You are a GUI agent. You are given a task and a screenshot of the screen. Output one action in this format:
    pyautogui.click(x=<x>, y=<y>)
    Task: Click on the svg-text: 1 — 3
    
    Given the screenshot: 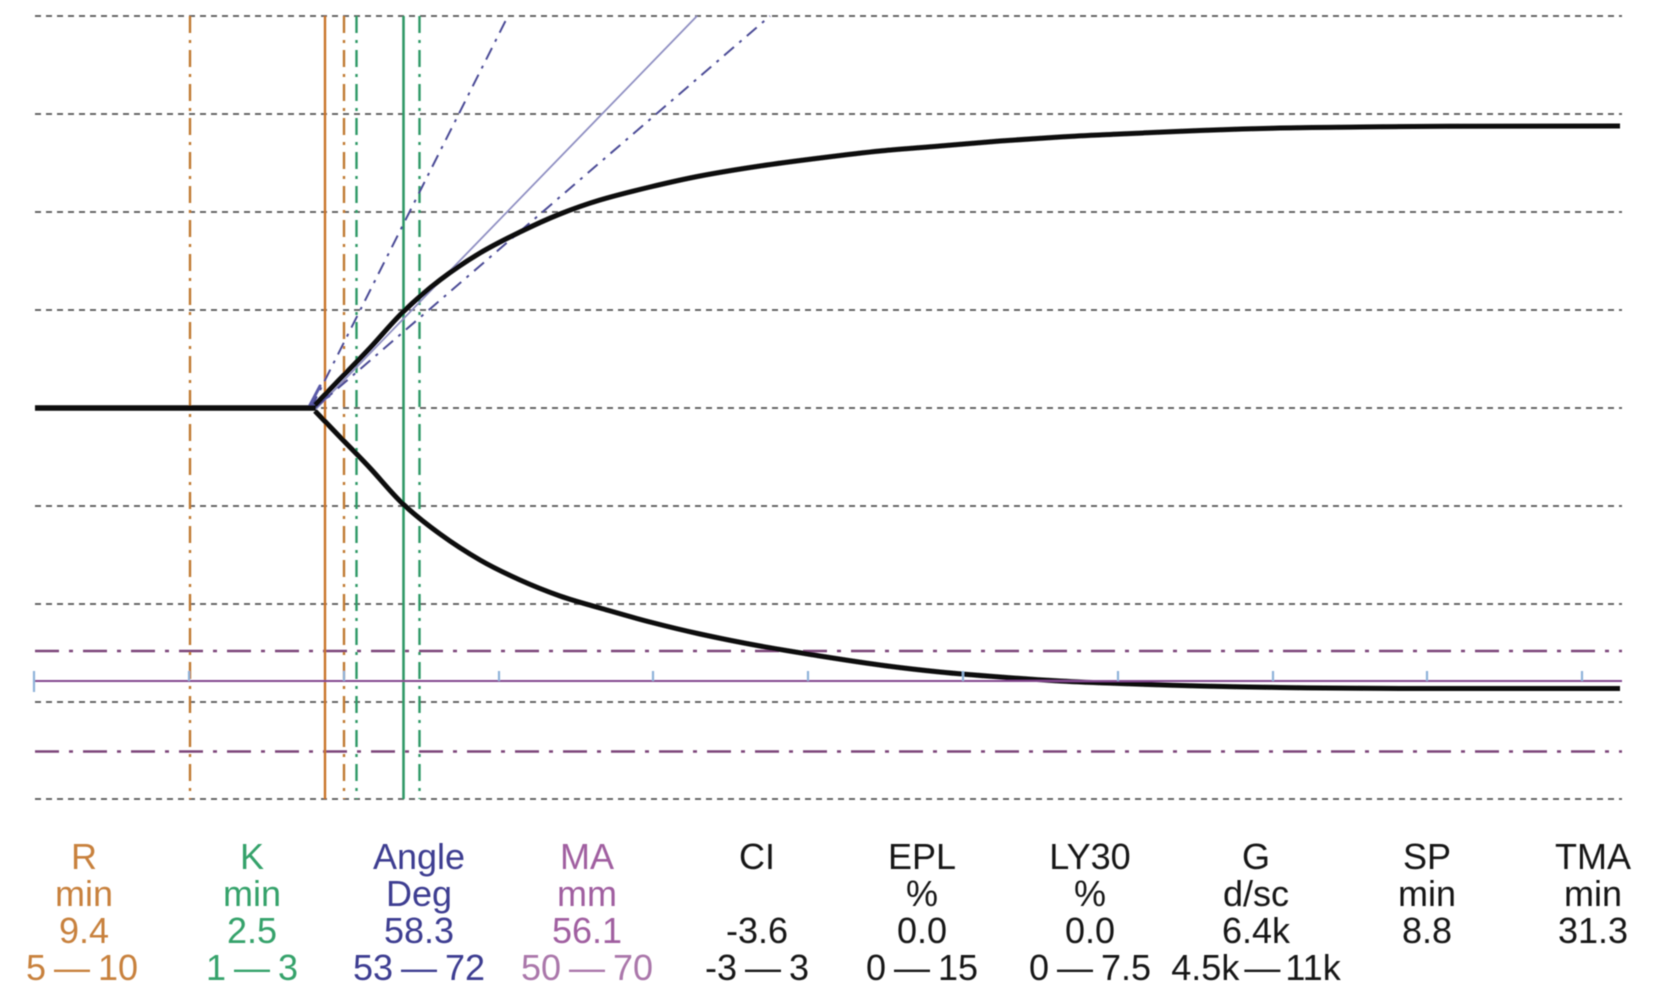 What is the action you would take?
    pyautogui.click(x=252, y=967)
    